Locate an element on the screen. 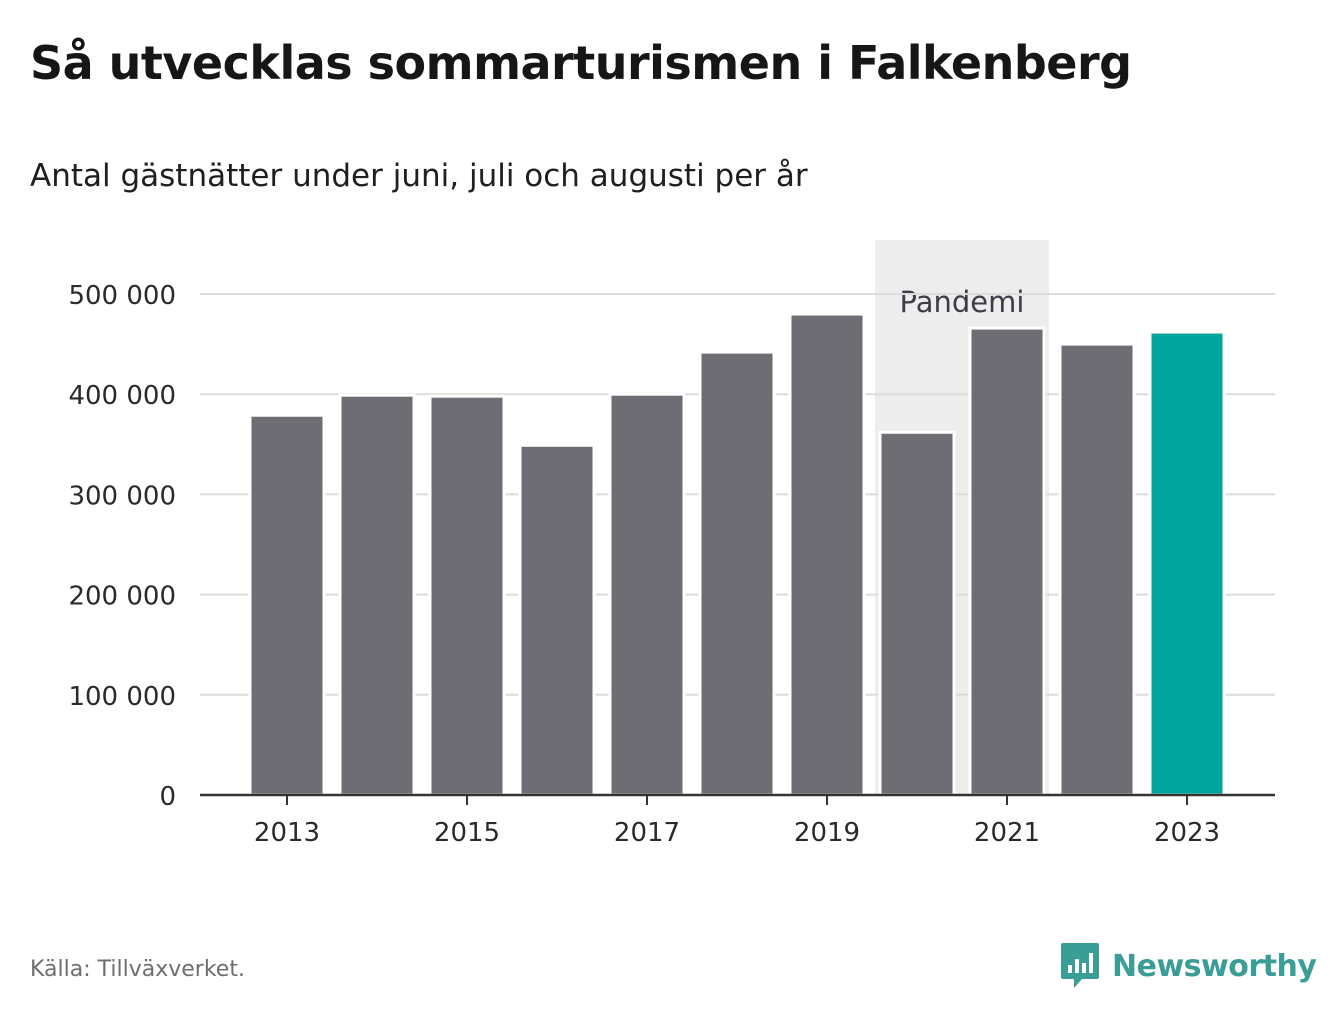 Image resolution: width=1340 pixels, height=1020 pixels. chart-bubble-icon is located at coordinates (1080, 965).